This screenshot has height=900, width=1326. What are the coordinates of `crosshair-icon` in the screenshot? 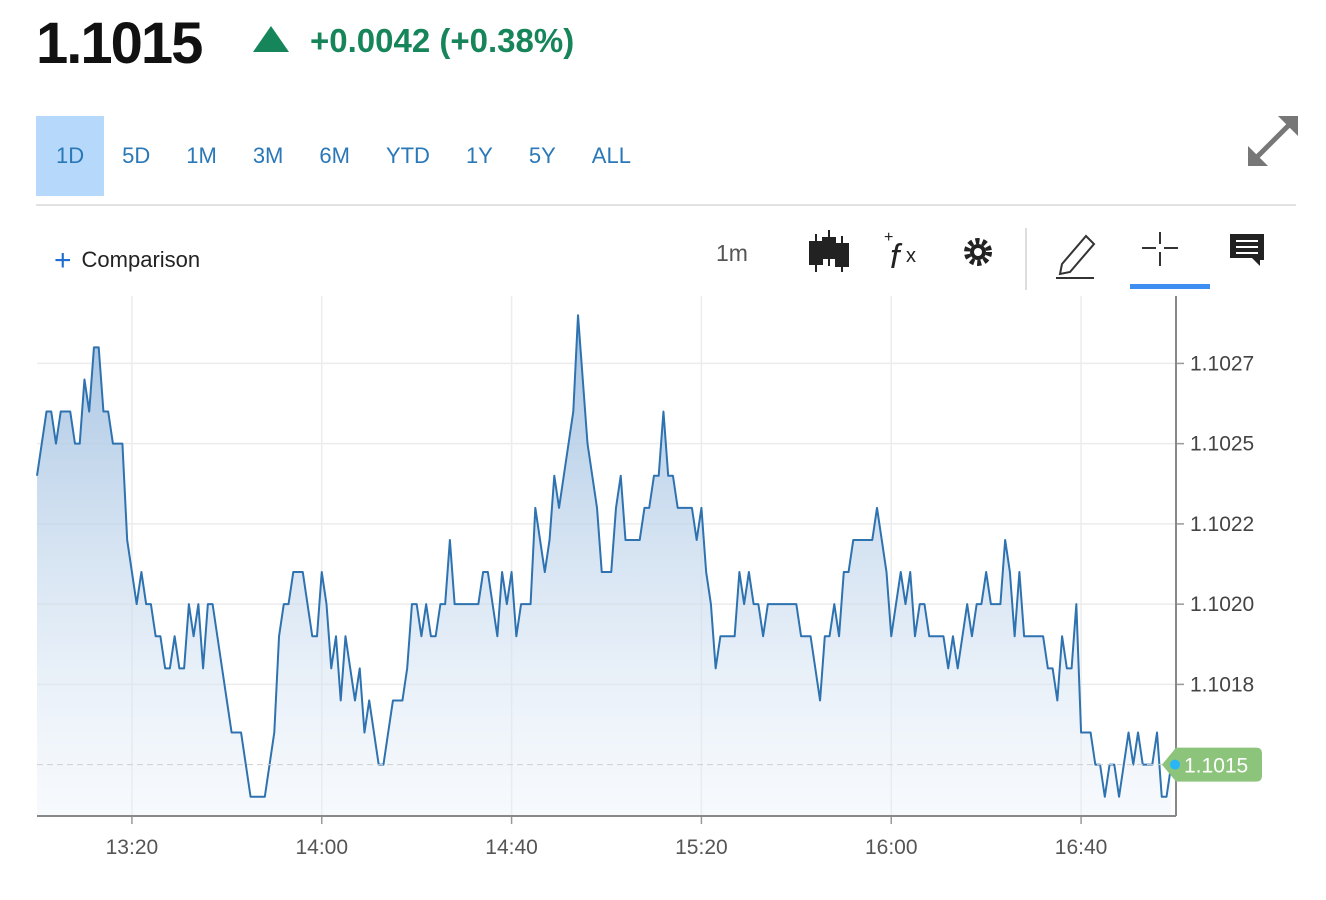 It's located at (1160, 249).